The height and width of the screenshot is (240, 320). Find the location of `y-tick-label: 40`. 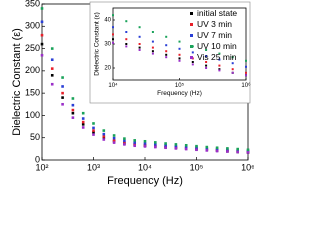

y-tick-label: 40 is located at coordinates (107, 21).